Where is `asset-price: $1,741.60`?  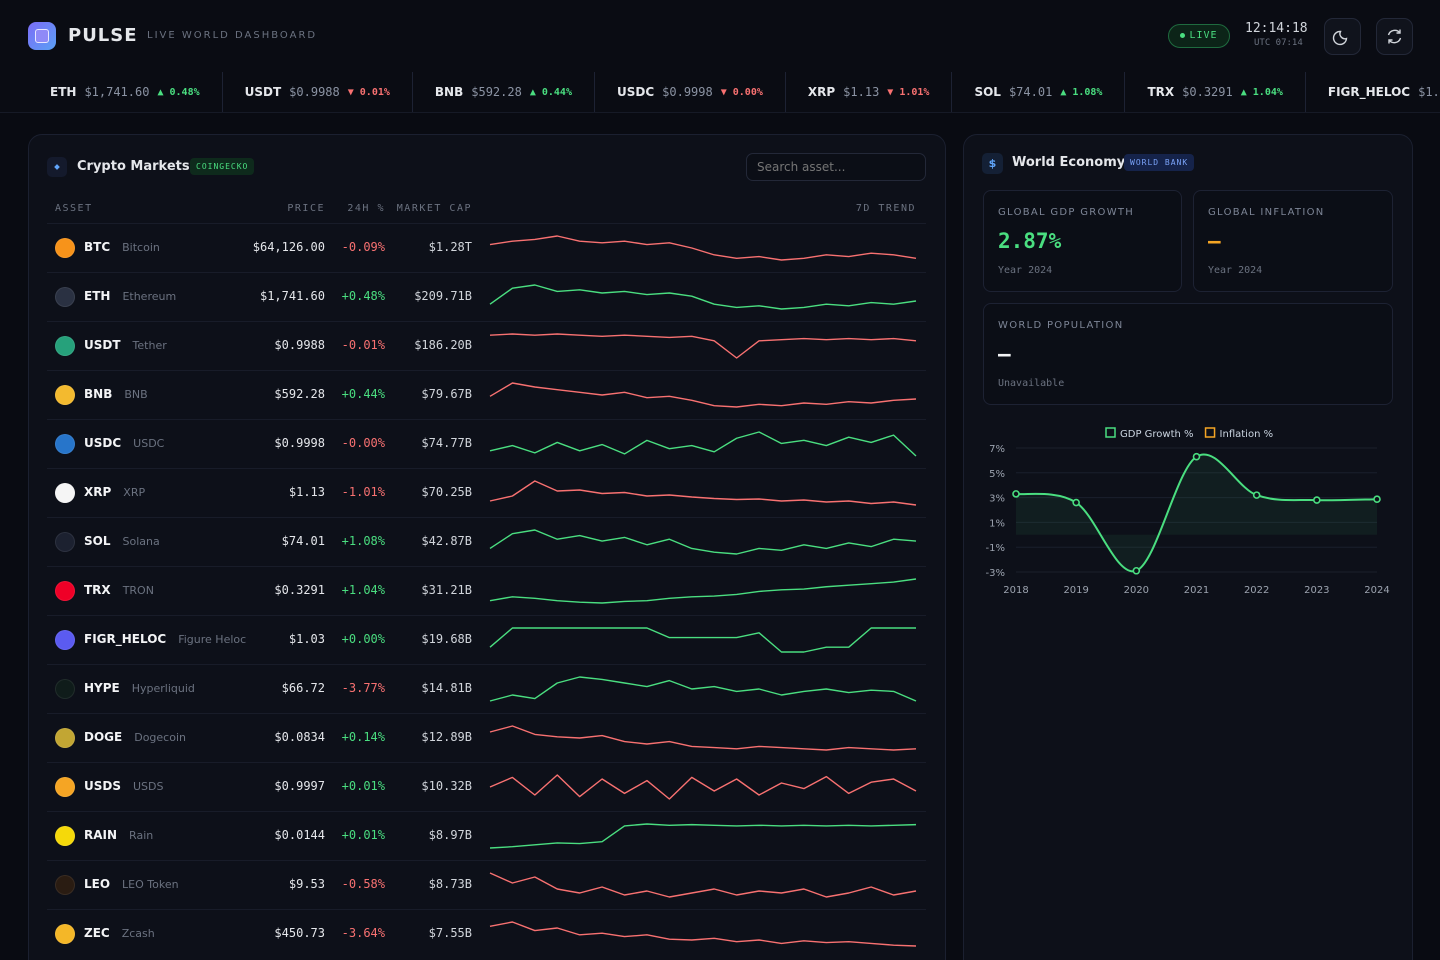
asset-price: $1,741.60 is located at coordinates (292, 296).